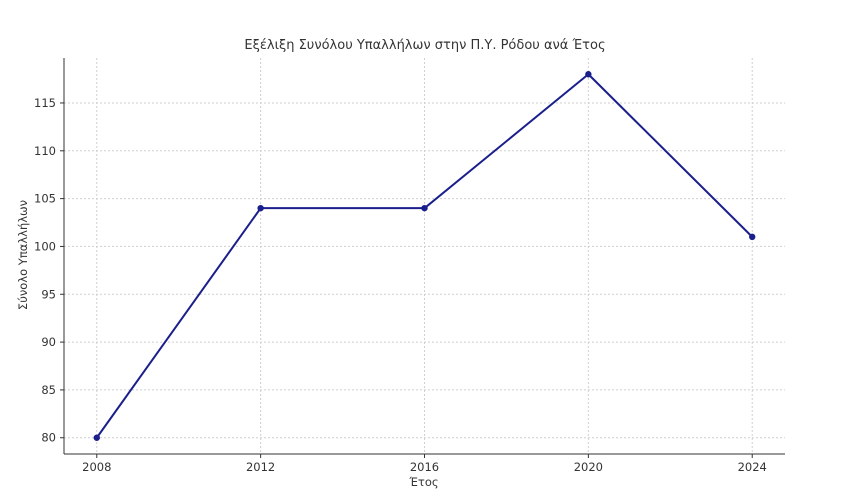 Image resolution: width=845 pixels, height=501 pixels. What do you see at coordinates (588, 467) in the screenshot?
I see `x-tick-label: 2020` at bounding box center [588, 467].